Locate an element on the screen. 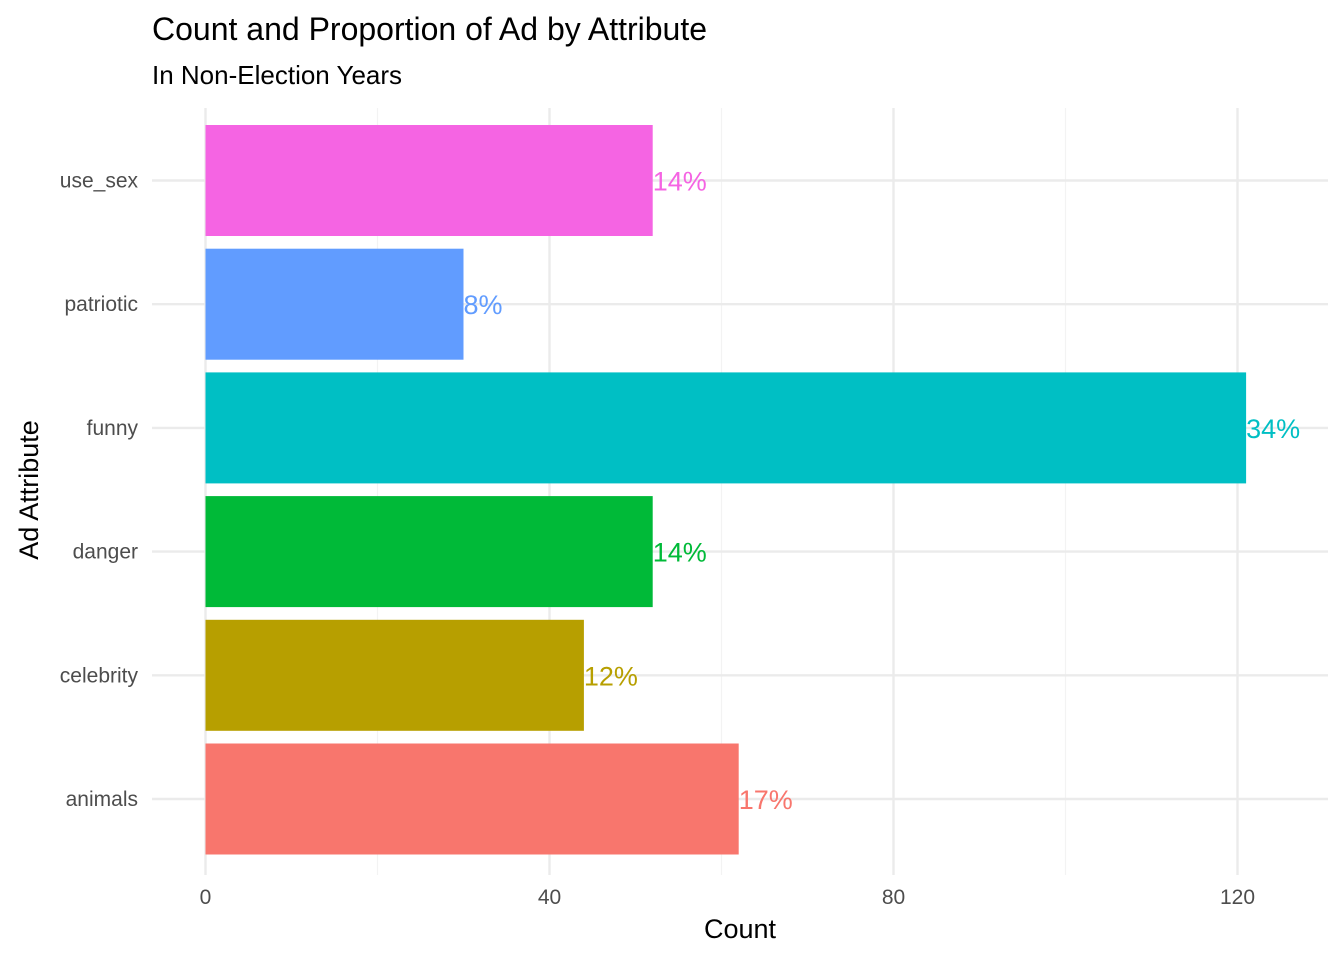 The image size is (1344, 960). bar-patriotic is located at coordinates (334, 304).